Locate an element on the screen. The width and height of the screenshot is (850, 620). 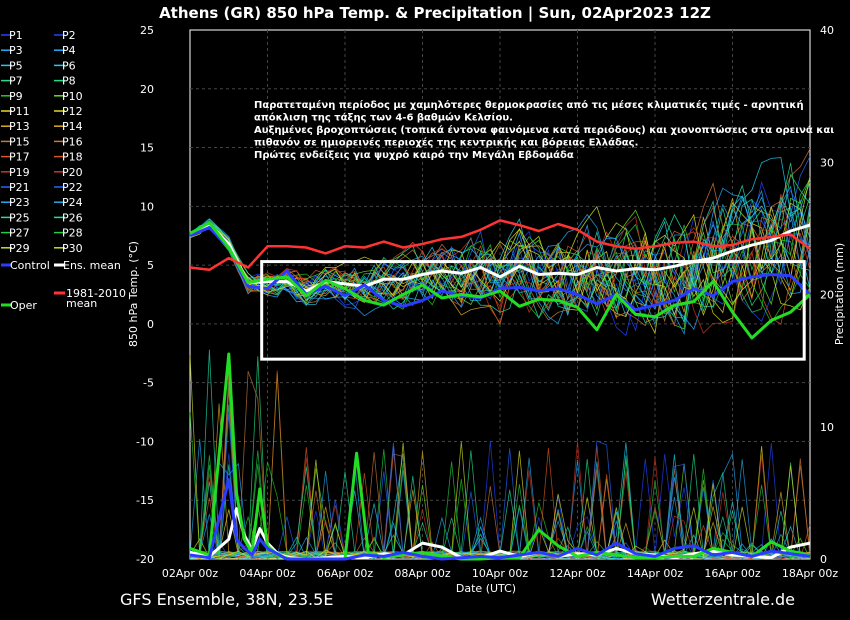
series-control-precip is located at coordinates (500, 519).